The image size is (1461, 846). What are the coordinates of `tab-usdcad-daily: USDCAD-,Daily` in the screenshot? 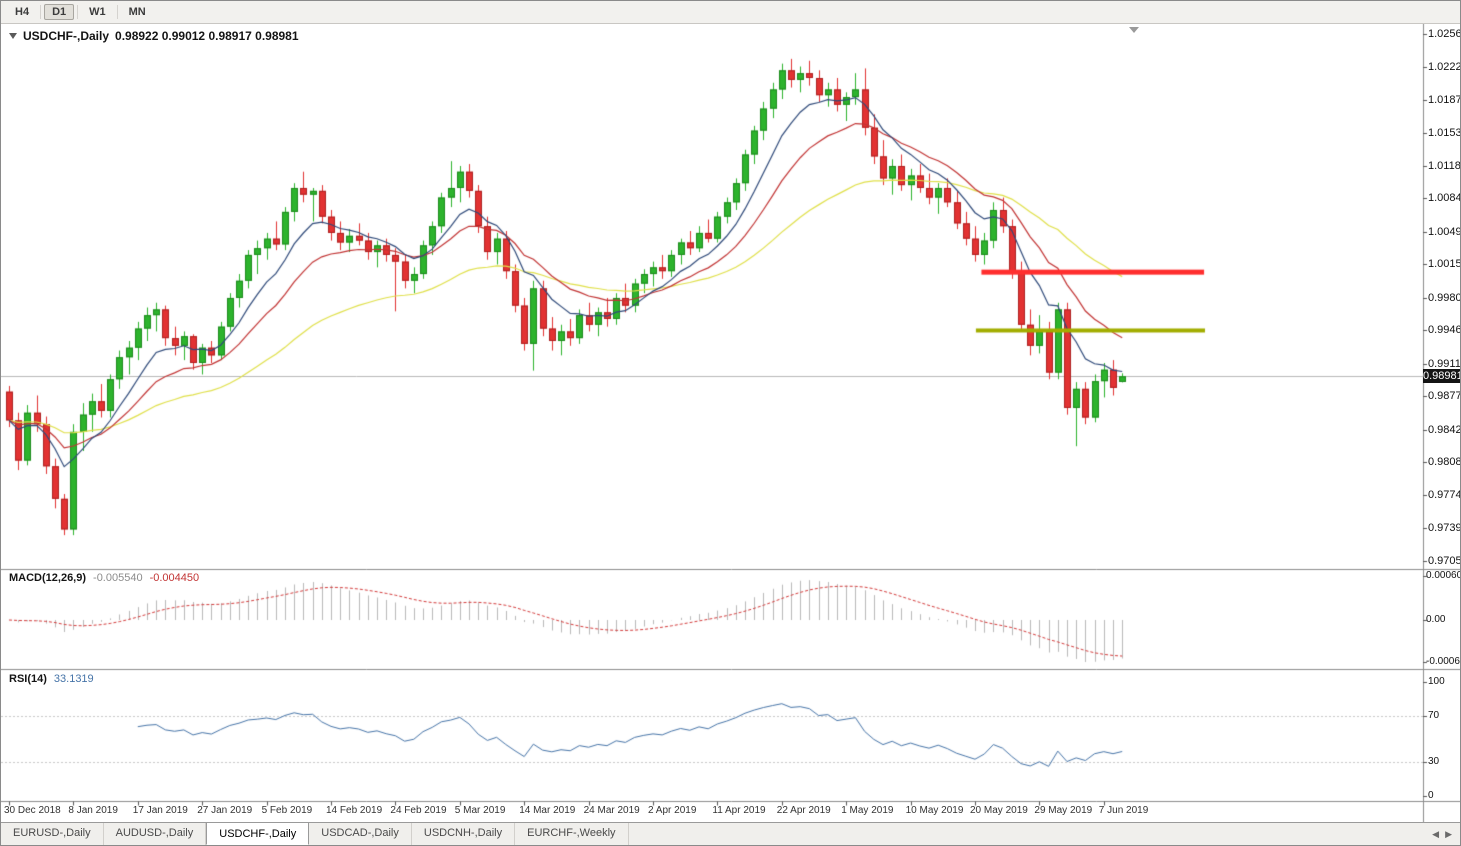 It's located at (360, 834).